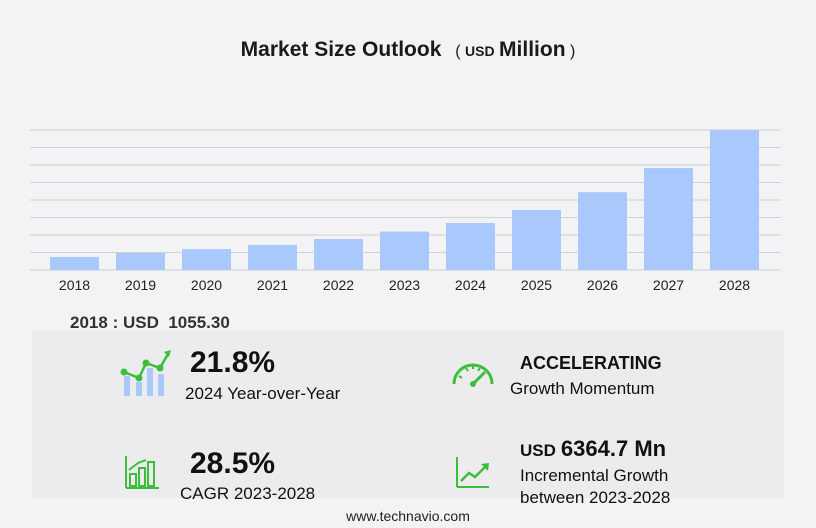 This screenshot has height=528, width=816. Describe the element at coordinates (536, 239) in the screenshot. I see `bar-2025` at that location.